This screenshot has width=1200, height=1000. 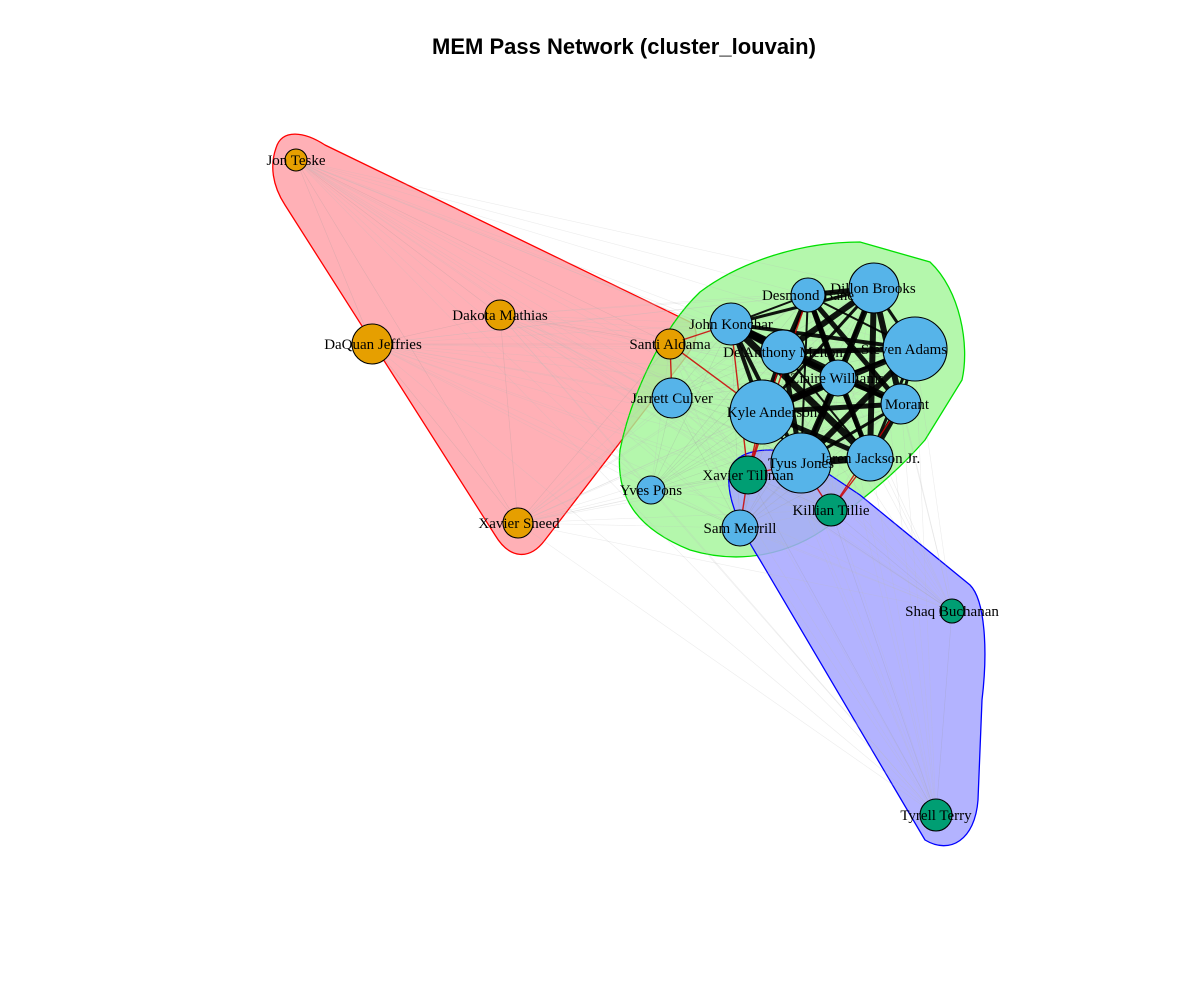 What do you see at coordinates (731, 324) in the screenshot?
I see `node-john-konchar` at bounding box center [731, 324].